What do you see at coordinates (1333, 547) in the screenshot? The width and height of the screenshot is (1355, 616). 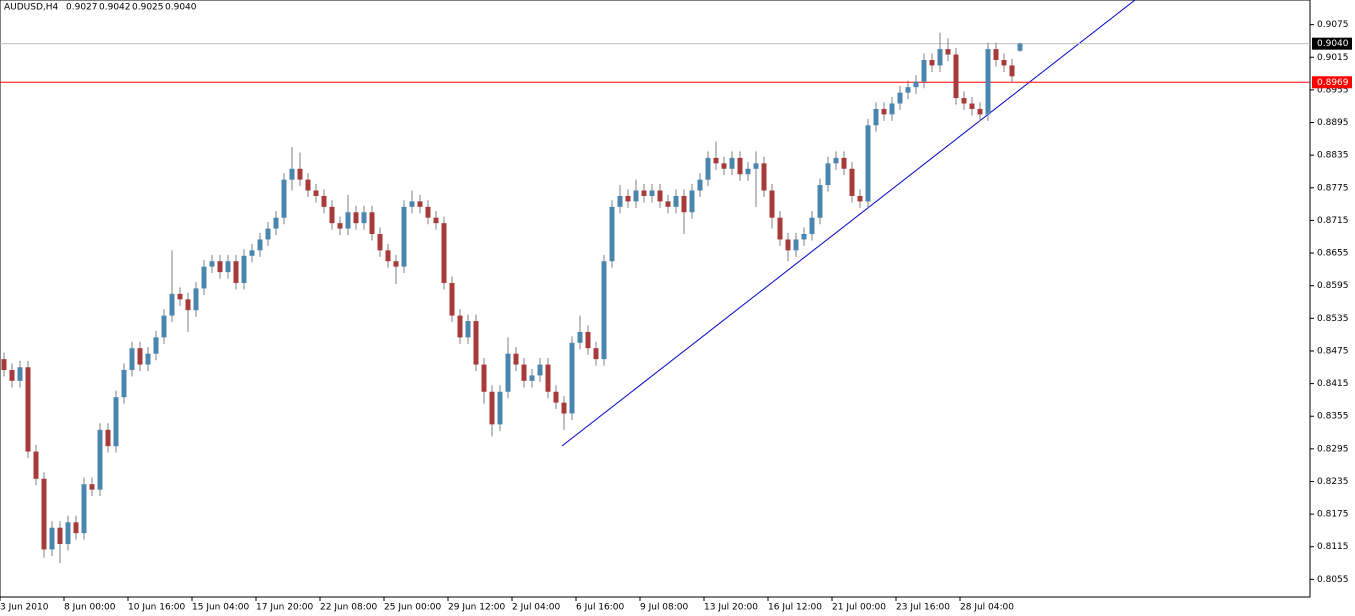 I see `y-tick-label: 0.8115` at bounding box center [1333, 547].